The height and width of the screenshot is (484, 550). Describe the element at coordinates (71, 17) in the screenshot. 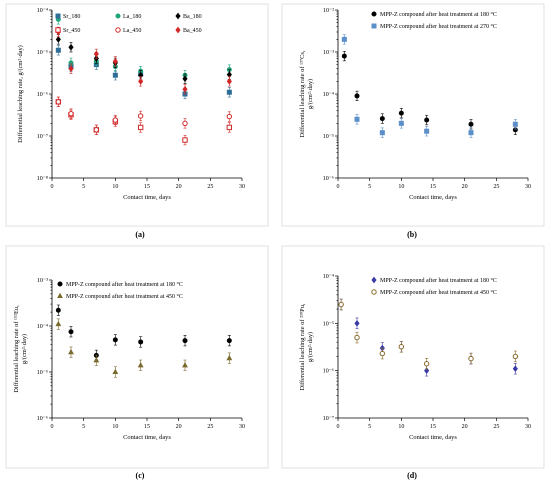

I see `legend-label: Sr_180` at that location.